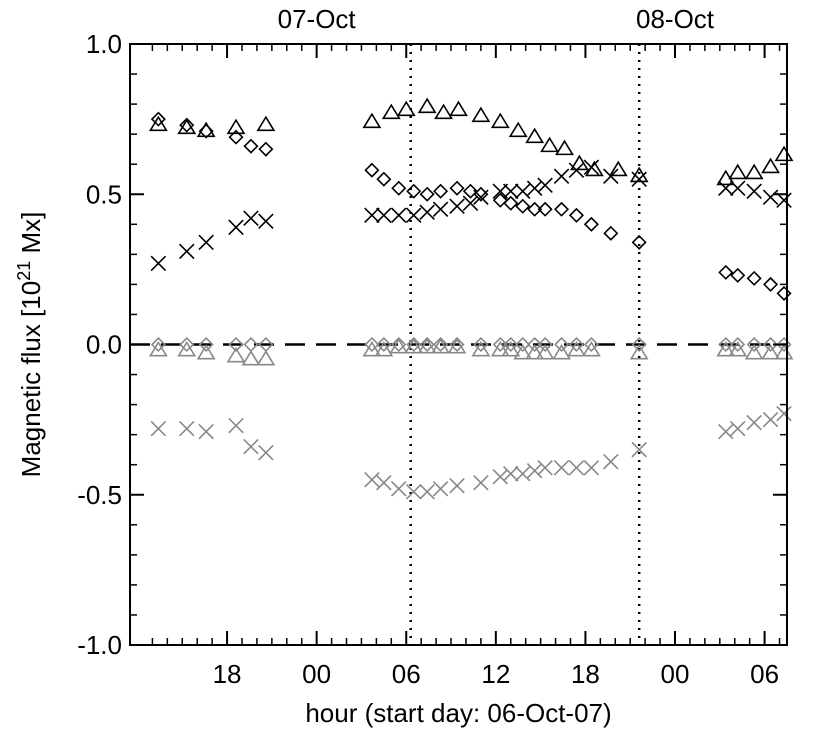 The width and height of the screenshot is (830, 736). Describe the element at coordinates (31, 379) in the screenshot. I see `y-axis-title-main: Magnetic flux [10` at that location.